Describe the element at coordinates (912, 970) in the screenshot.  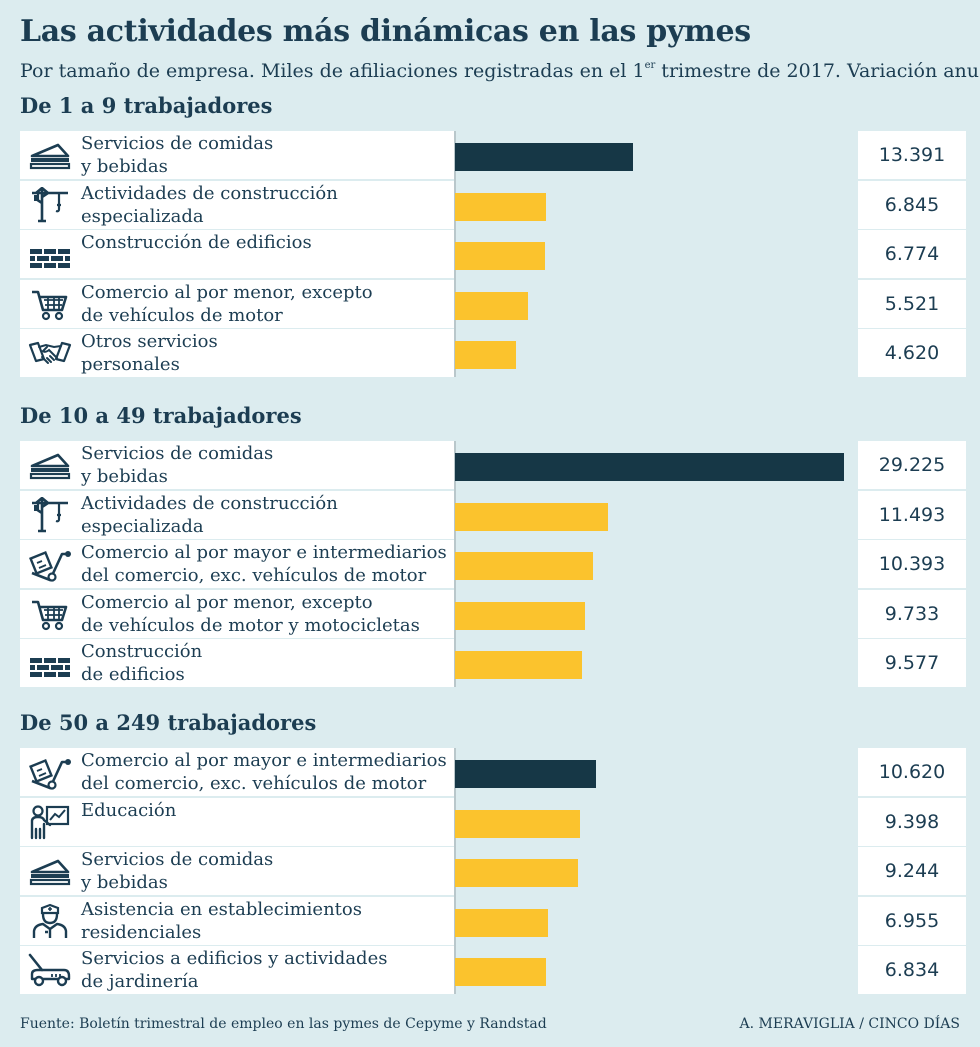
I see `value-label: 6.834` at that location.